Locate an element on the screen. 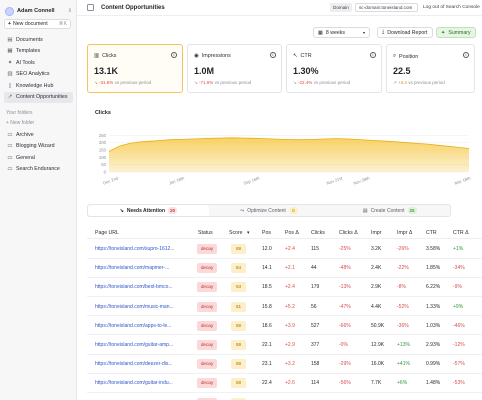  sidebar-item-ai-tools: ✦ AI Tools is located at coordinates (38, 63).